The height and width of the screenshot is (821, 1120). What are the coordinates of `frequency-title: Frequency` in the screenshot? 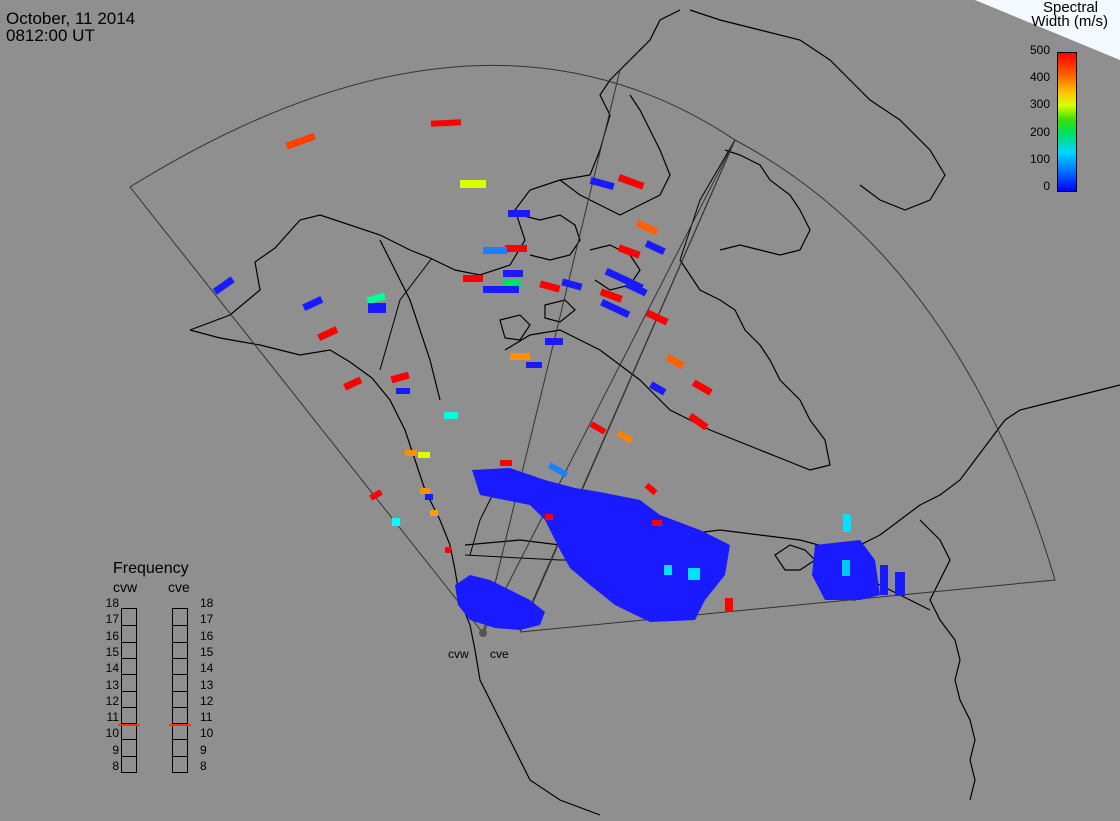 It's located at (151, 568).